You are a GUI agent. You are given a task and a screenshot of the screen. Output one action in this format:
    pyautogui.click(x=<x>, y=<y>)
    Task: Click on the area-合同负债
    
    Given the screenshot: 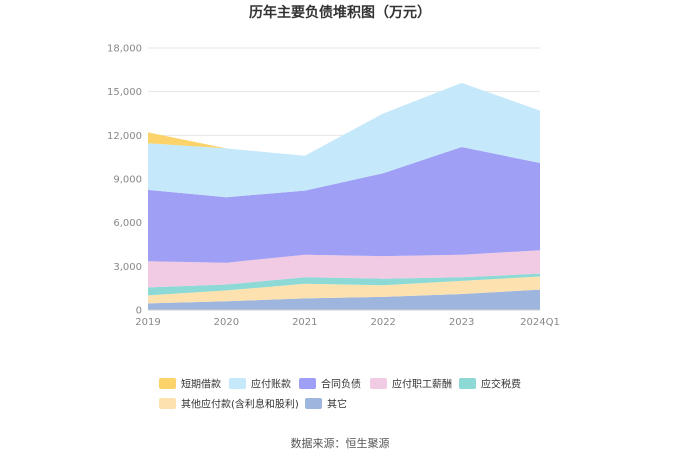 What is the action you would take?
    pyautogui.click(x=344, y=205)
    